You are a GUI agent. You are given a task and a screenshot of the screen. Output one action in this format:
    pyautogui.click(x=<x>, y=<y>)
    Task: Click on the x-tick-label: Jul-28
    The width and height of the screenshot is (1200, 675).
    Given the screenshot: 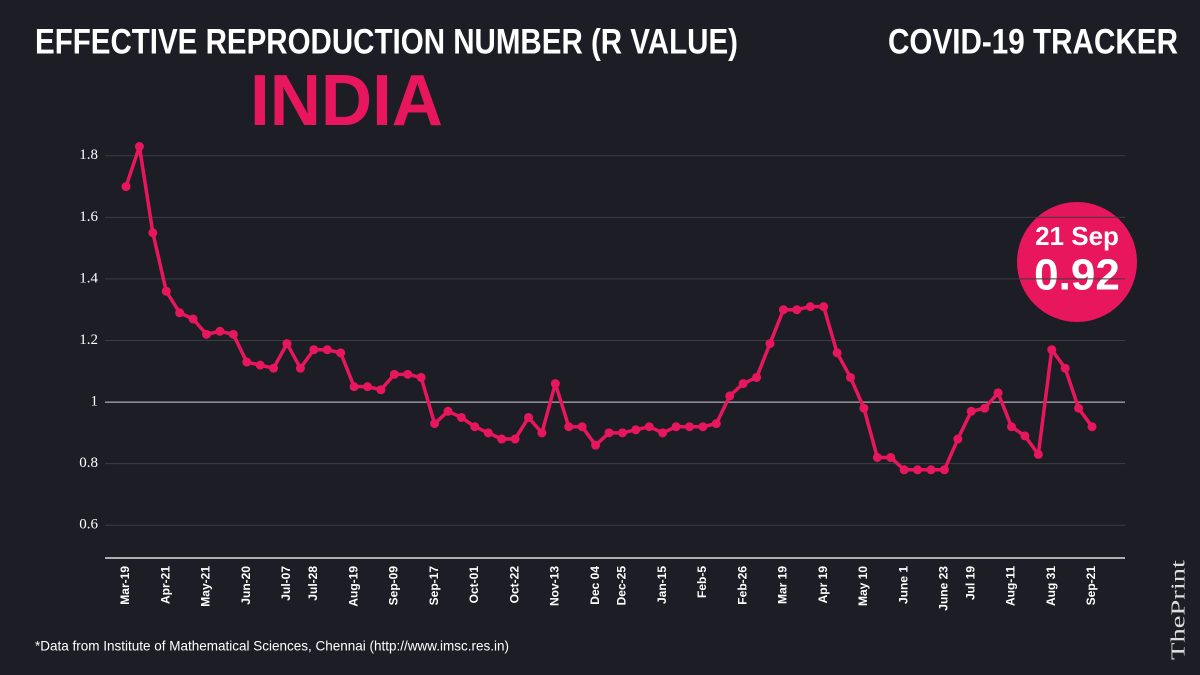 What is the action you would take?
    pyautogui.click(x=313, y=583)
    